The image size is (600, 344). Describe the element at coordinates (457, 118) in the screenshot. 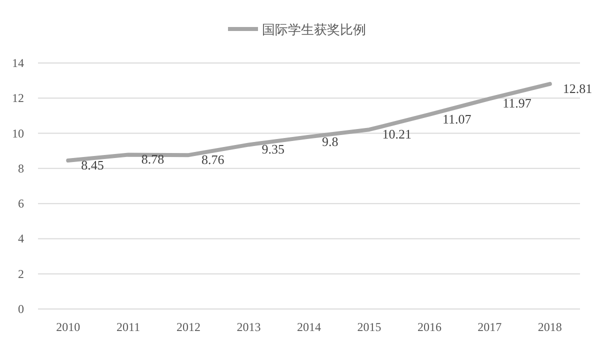

I see `data-label: 11.07` at that location.